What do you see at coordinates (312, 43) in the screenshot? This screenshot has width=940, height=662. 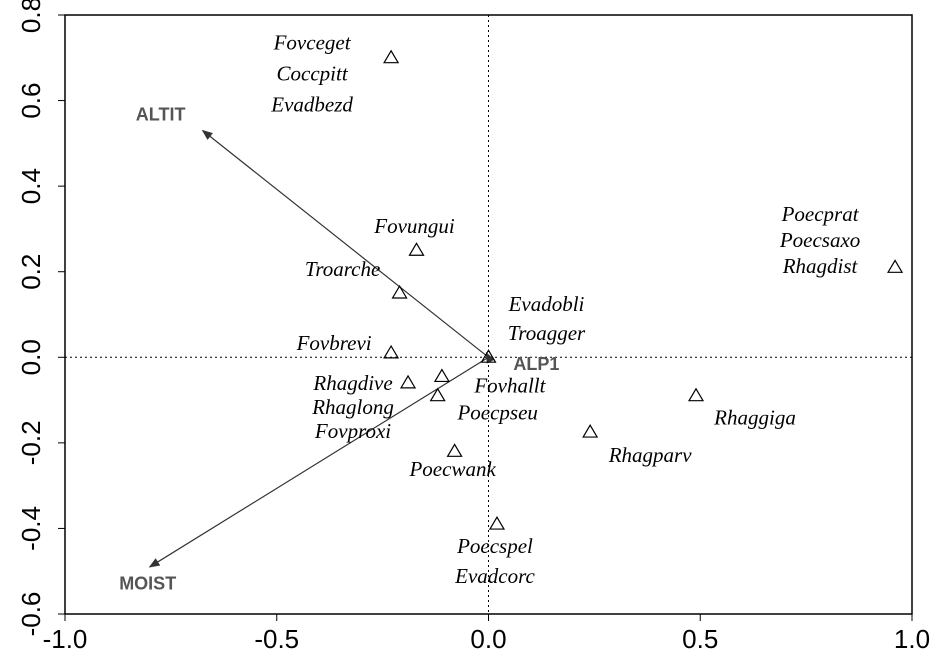 I see `point-label: Fovceget` at bounding box center [312, 43].